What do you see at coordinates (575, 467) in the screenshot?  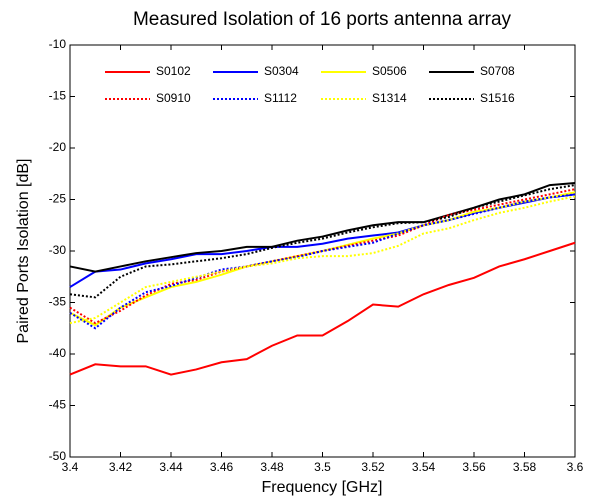 I see `x-tick-label: 3.6` at bounding box center [575, 467].